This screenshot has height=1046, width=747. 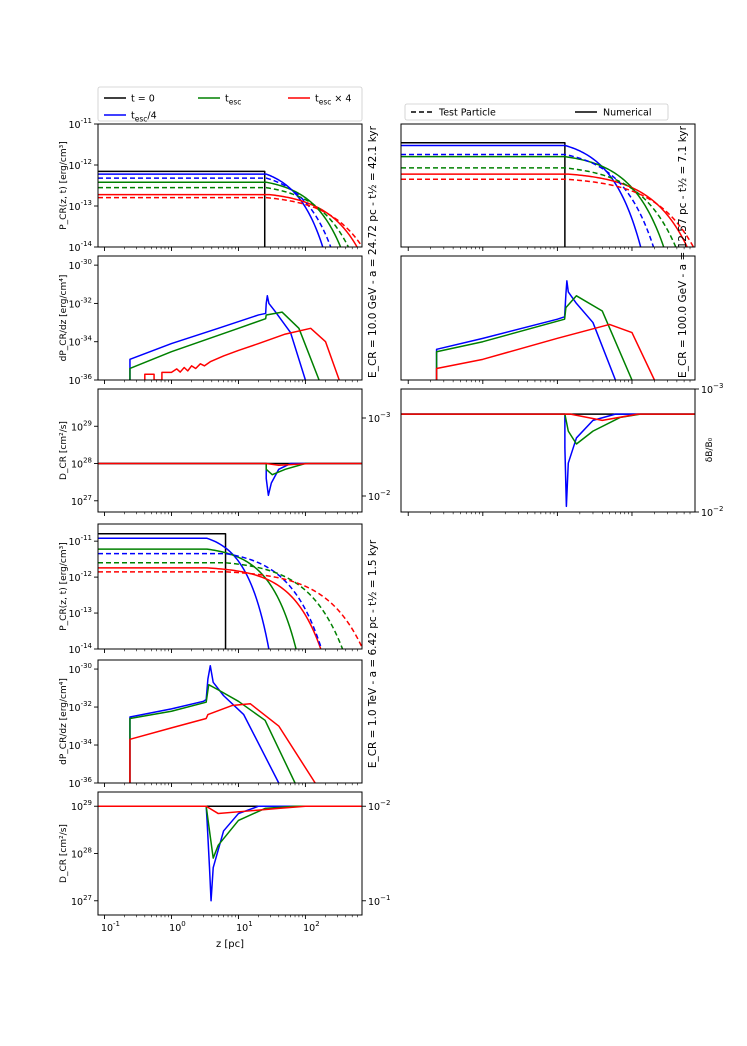 I want to click on legend-label: tesc/4, so click(x=144, y=117).